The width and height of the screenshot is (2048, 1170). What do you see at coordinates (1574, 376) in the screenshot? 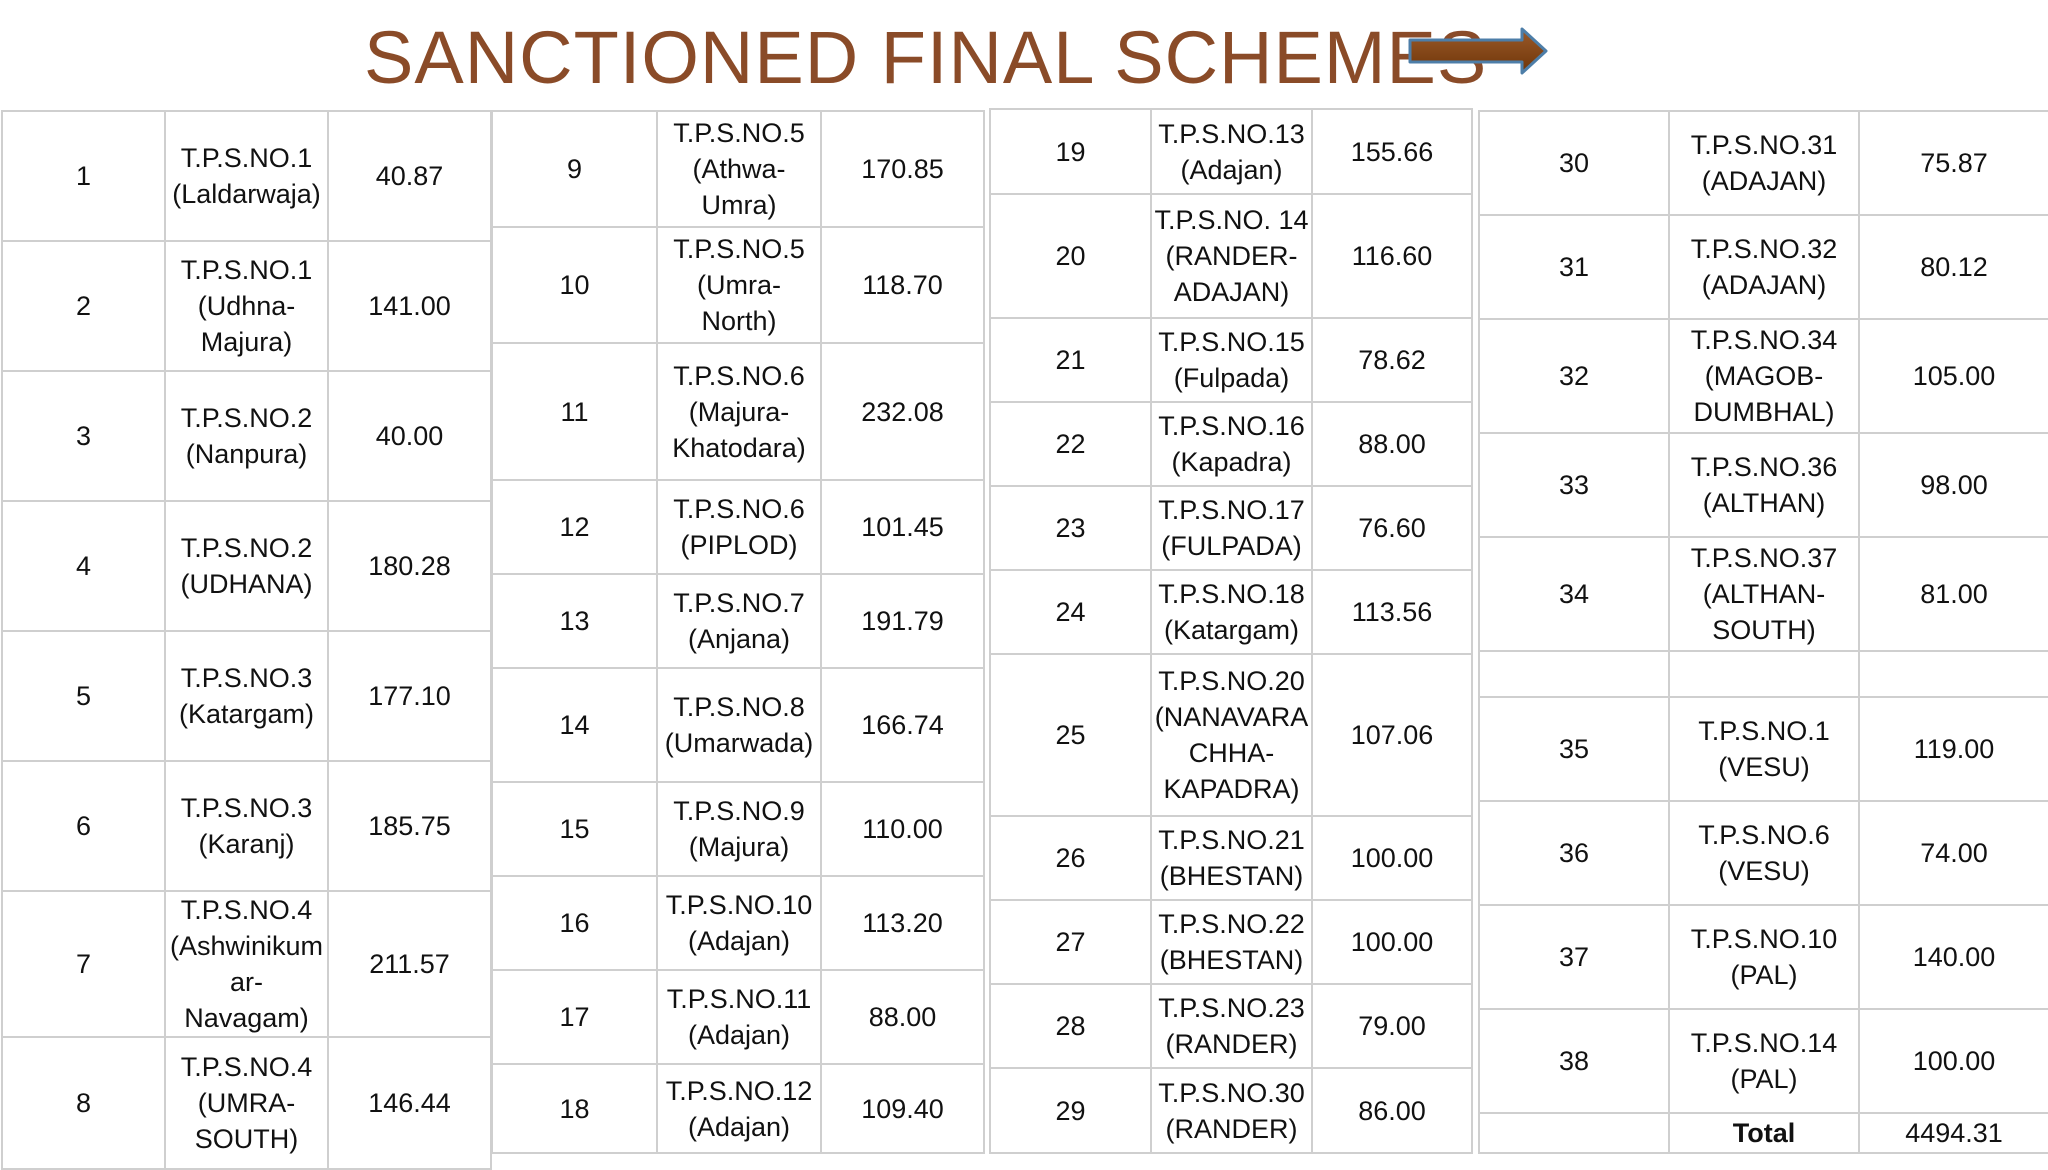
I see `scheme-number: 32` at bounding box center [1574, 376].